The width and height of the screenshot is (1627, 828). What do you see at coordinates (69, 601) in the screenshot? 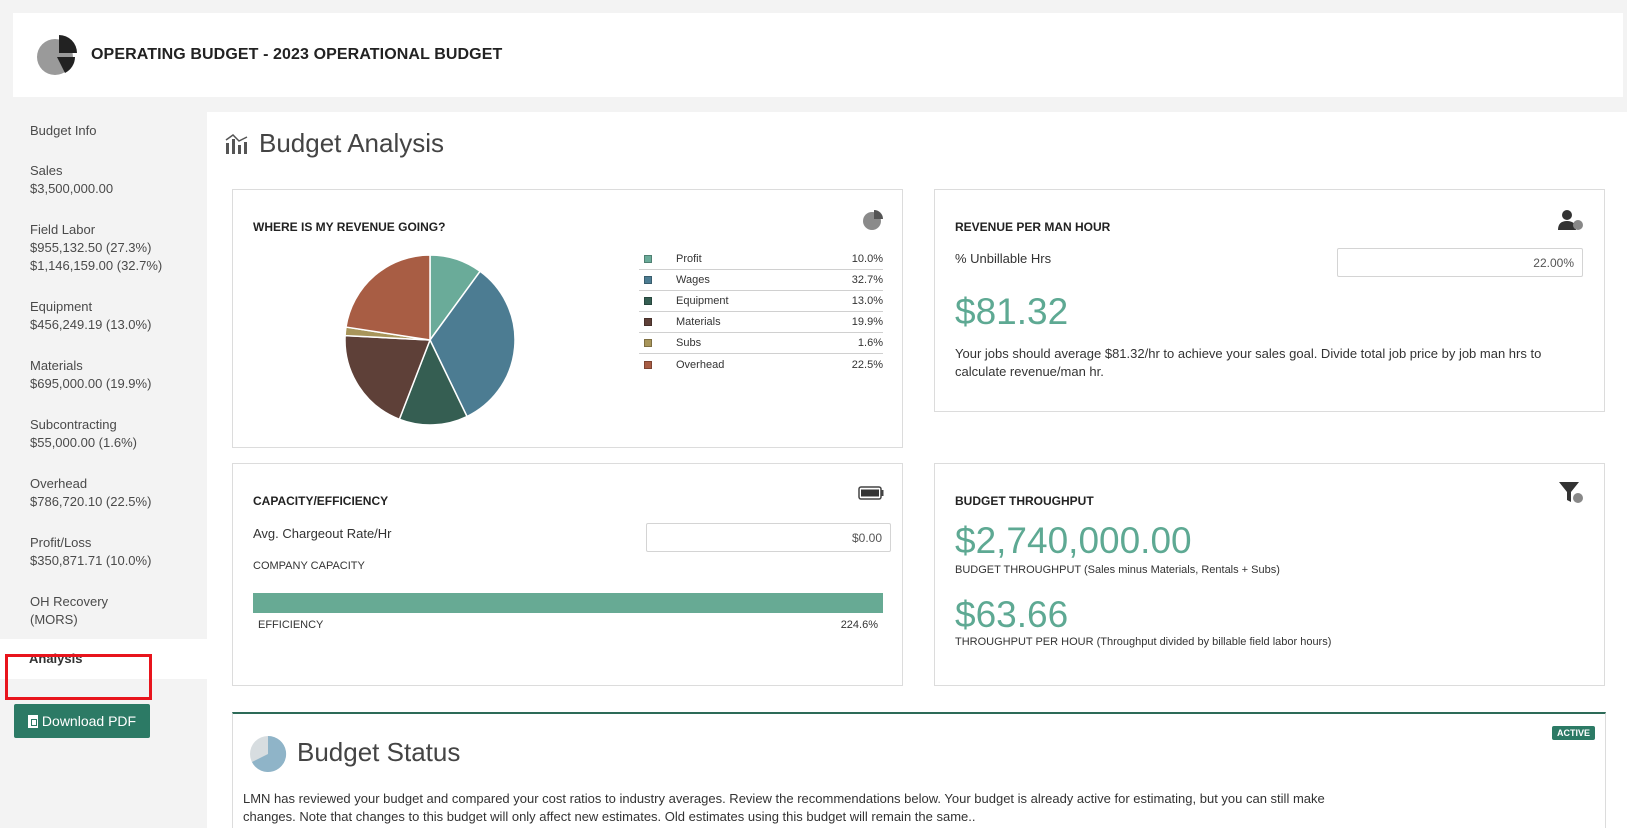
I see `sidebar-item-label: OH Recovery` at bounding box center [69, 601].